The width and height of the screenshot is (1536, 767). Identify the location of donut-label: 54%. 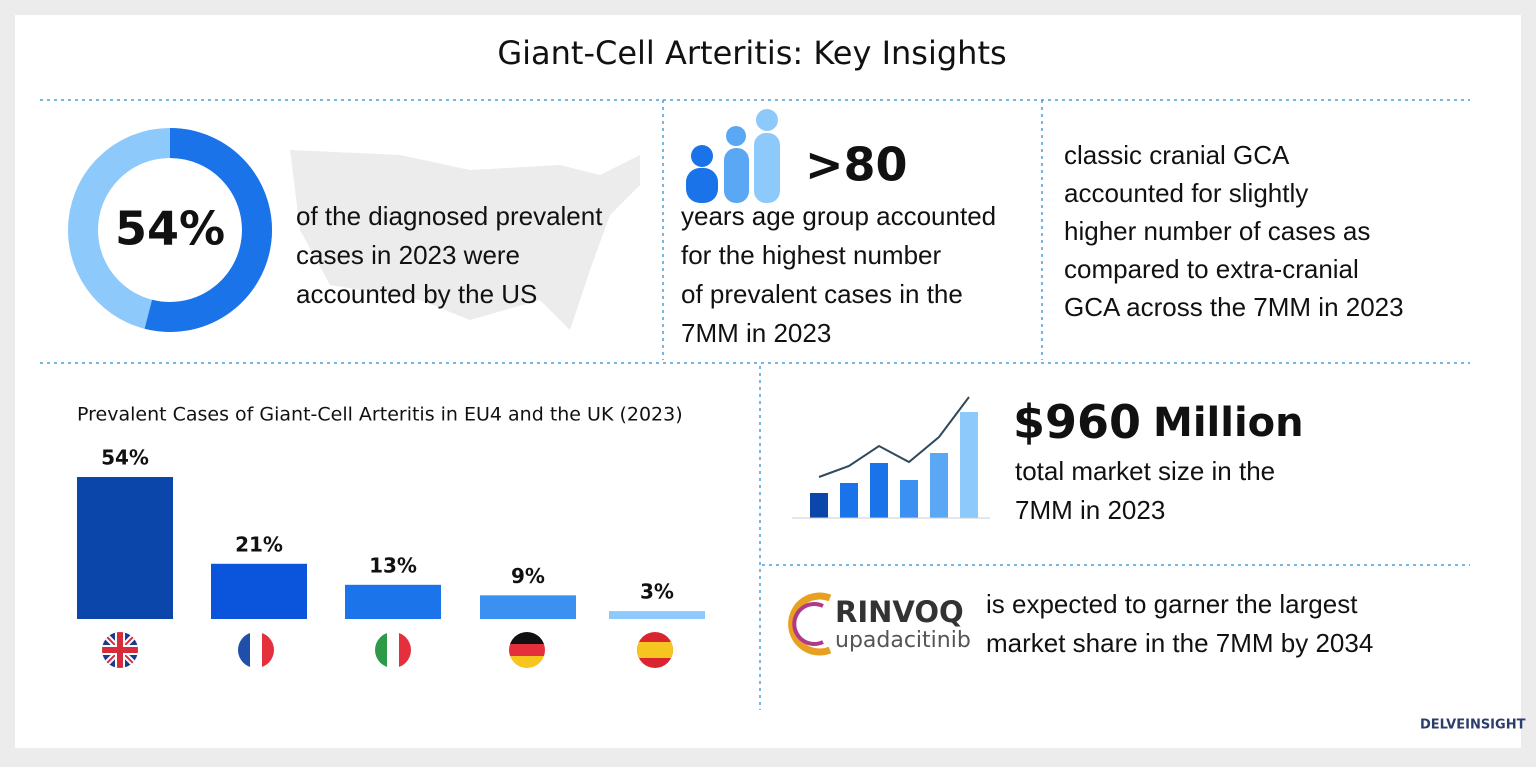
(170, 229).